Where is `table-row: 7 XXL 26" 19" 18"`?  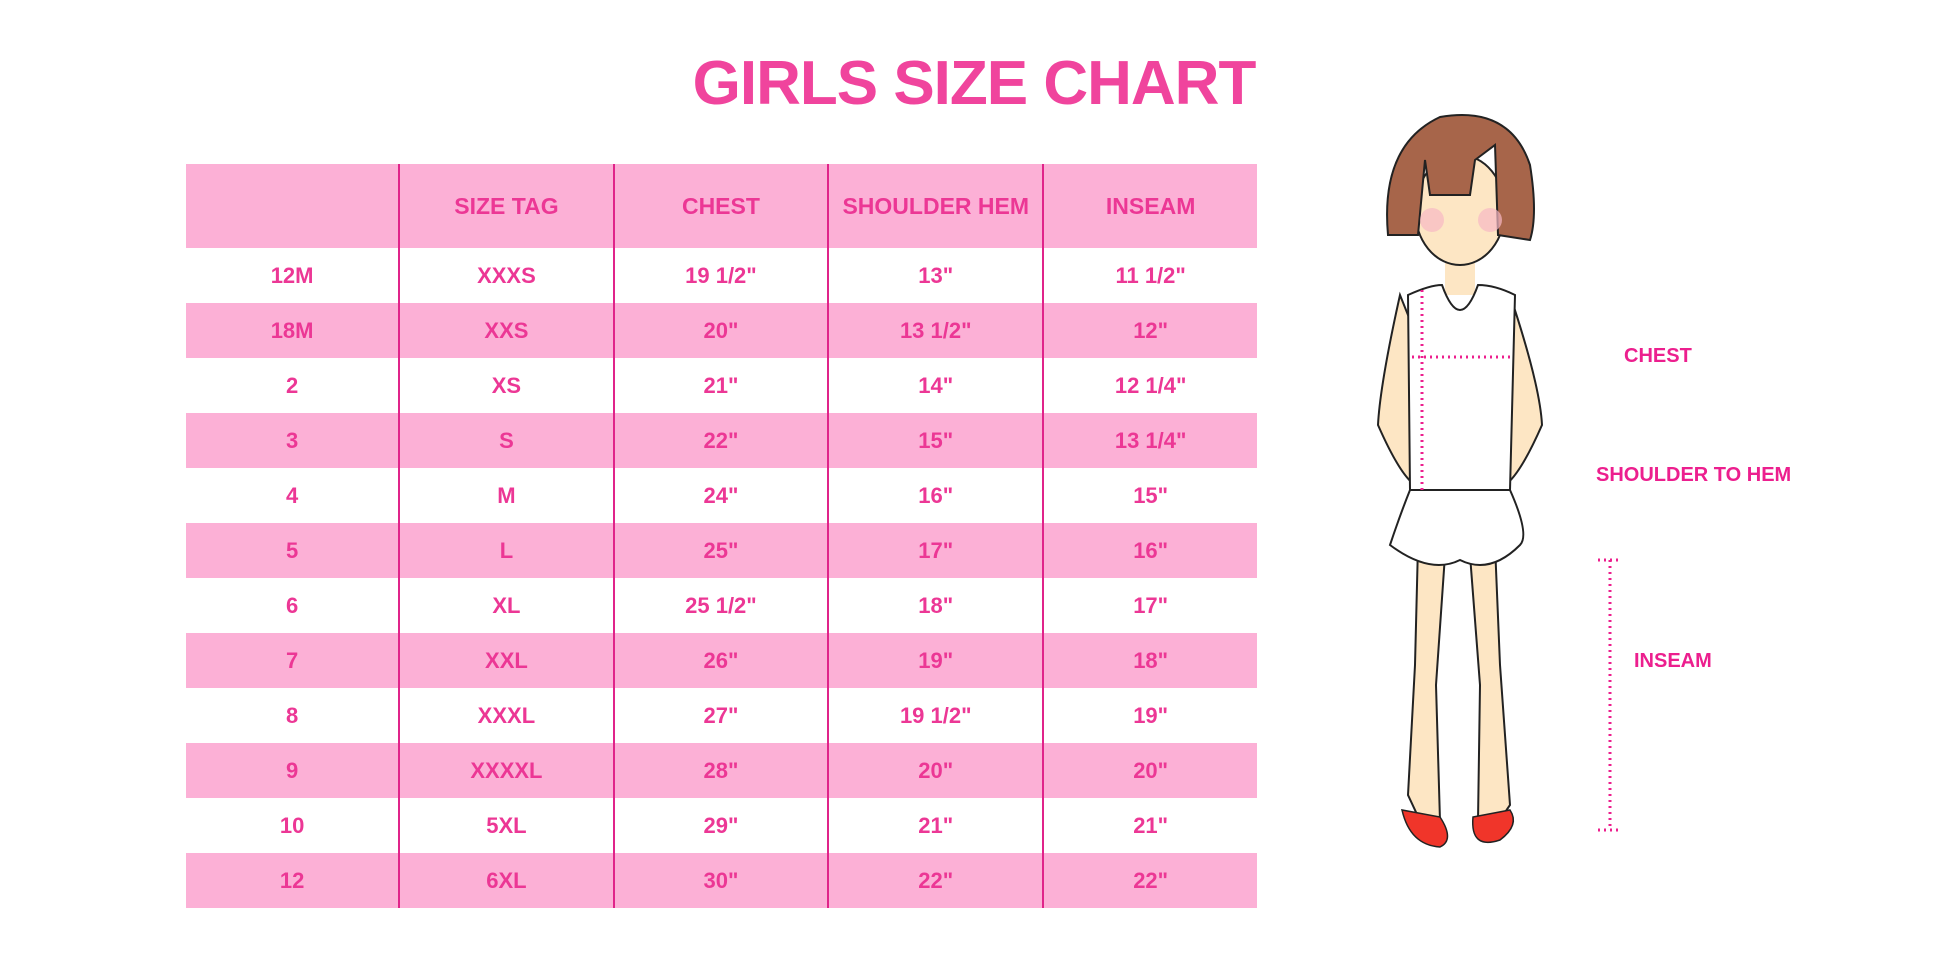 table-row: 7 XXL 26" 19" 18" is located at coordinates (721, 660).